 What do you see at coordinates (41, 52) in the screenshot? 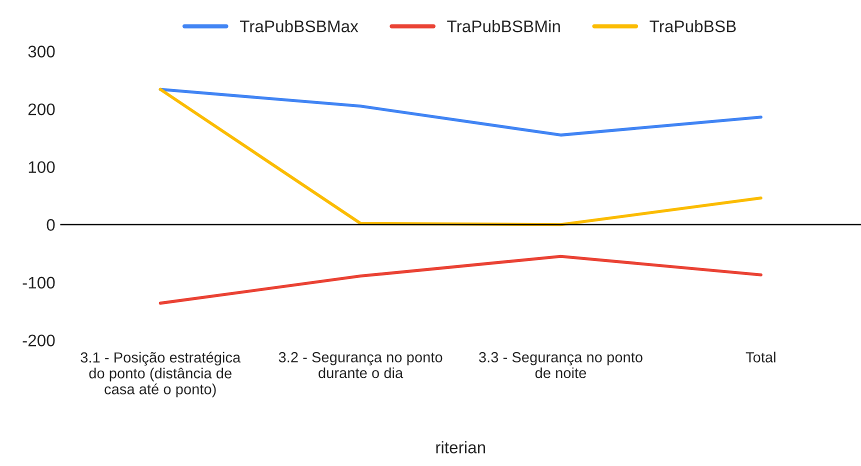
I see `y-tick-label: 300` at bounding box center [41, 52].